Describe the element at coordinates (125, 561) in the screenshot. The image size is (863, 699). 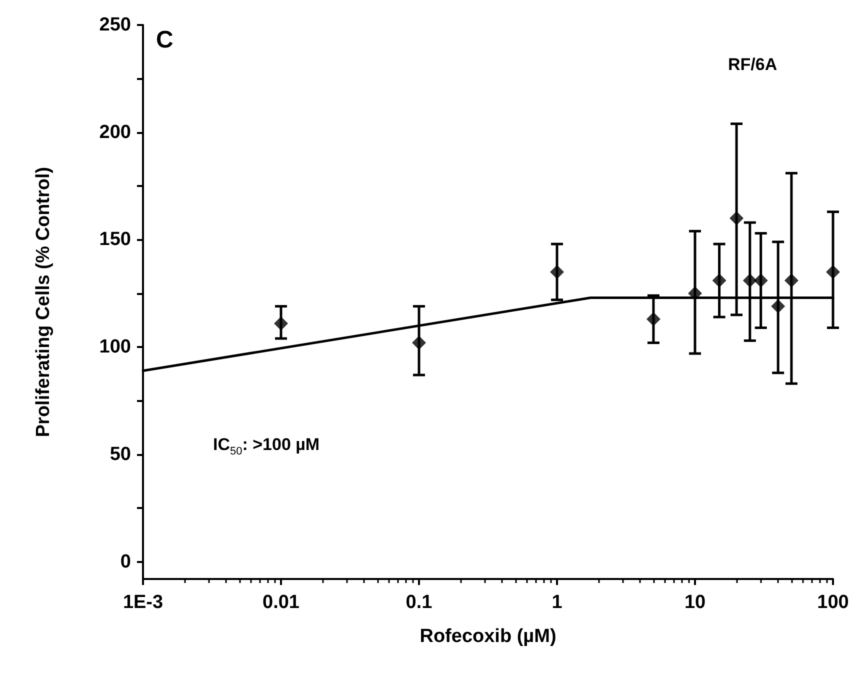
I see `y-tick-label: 0` at that location.